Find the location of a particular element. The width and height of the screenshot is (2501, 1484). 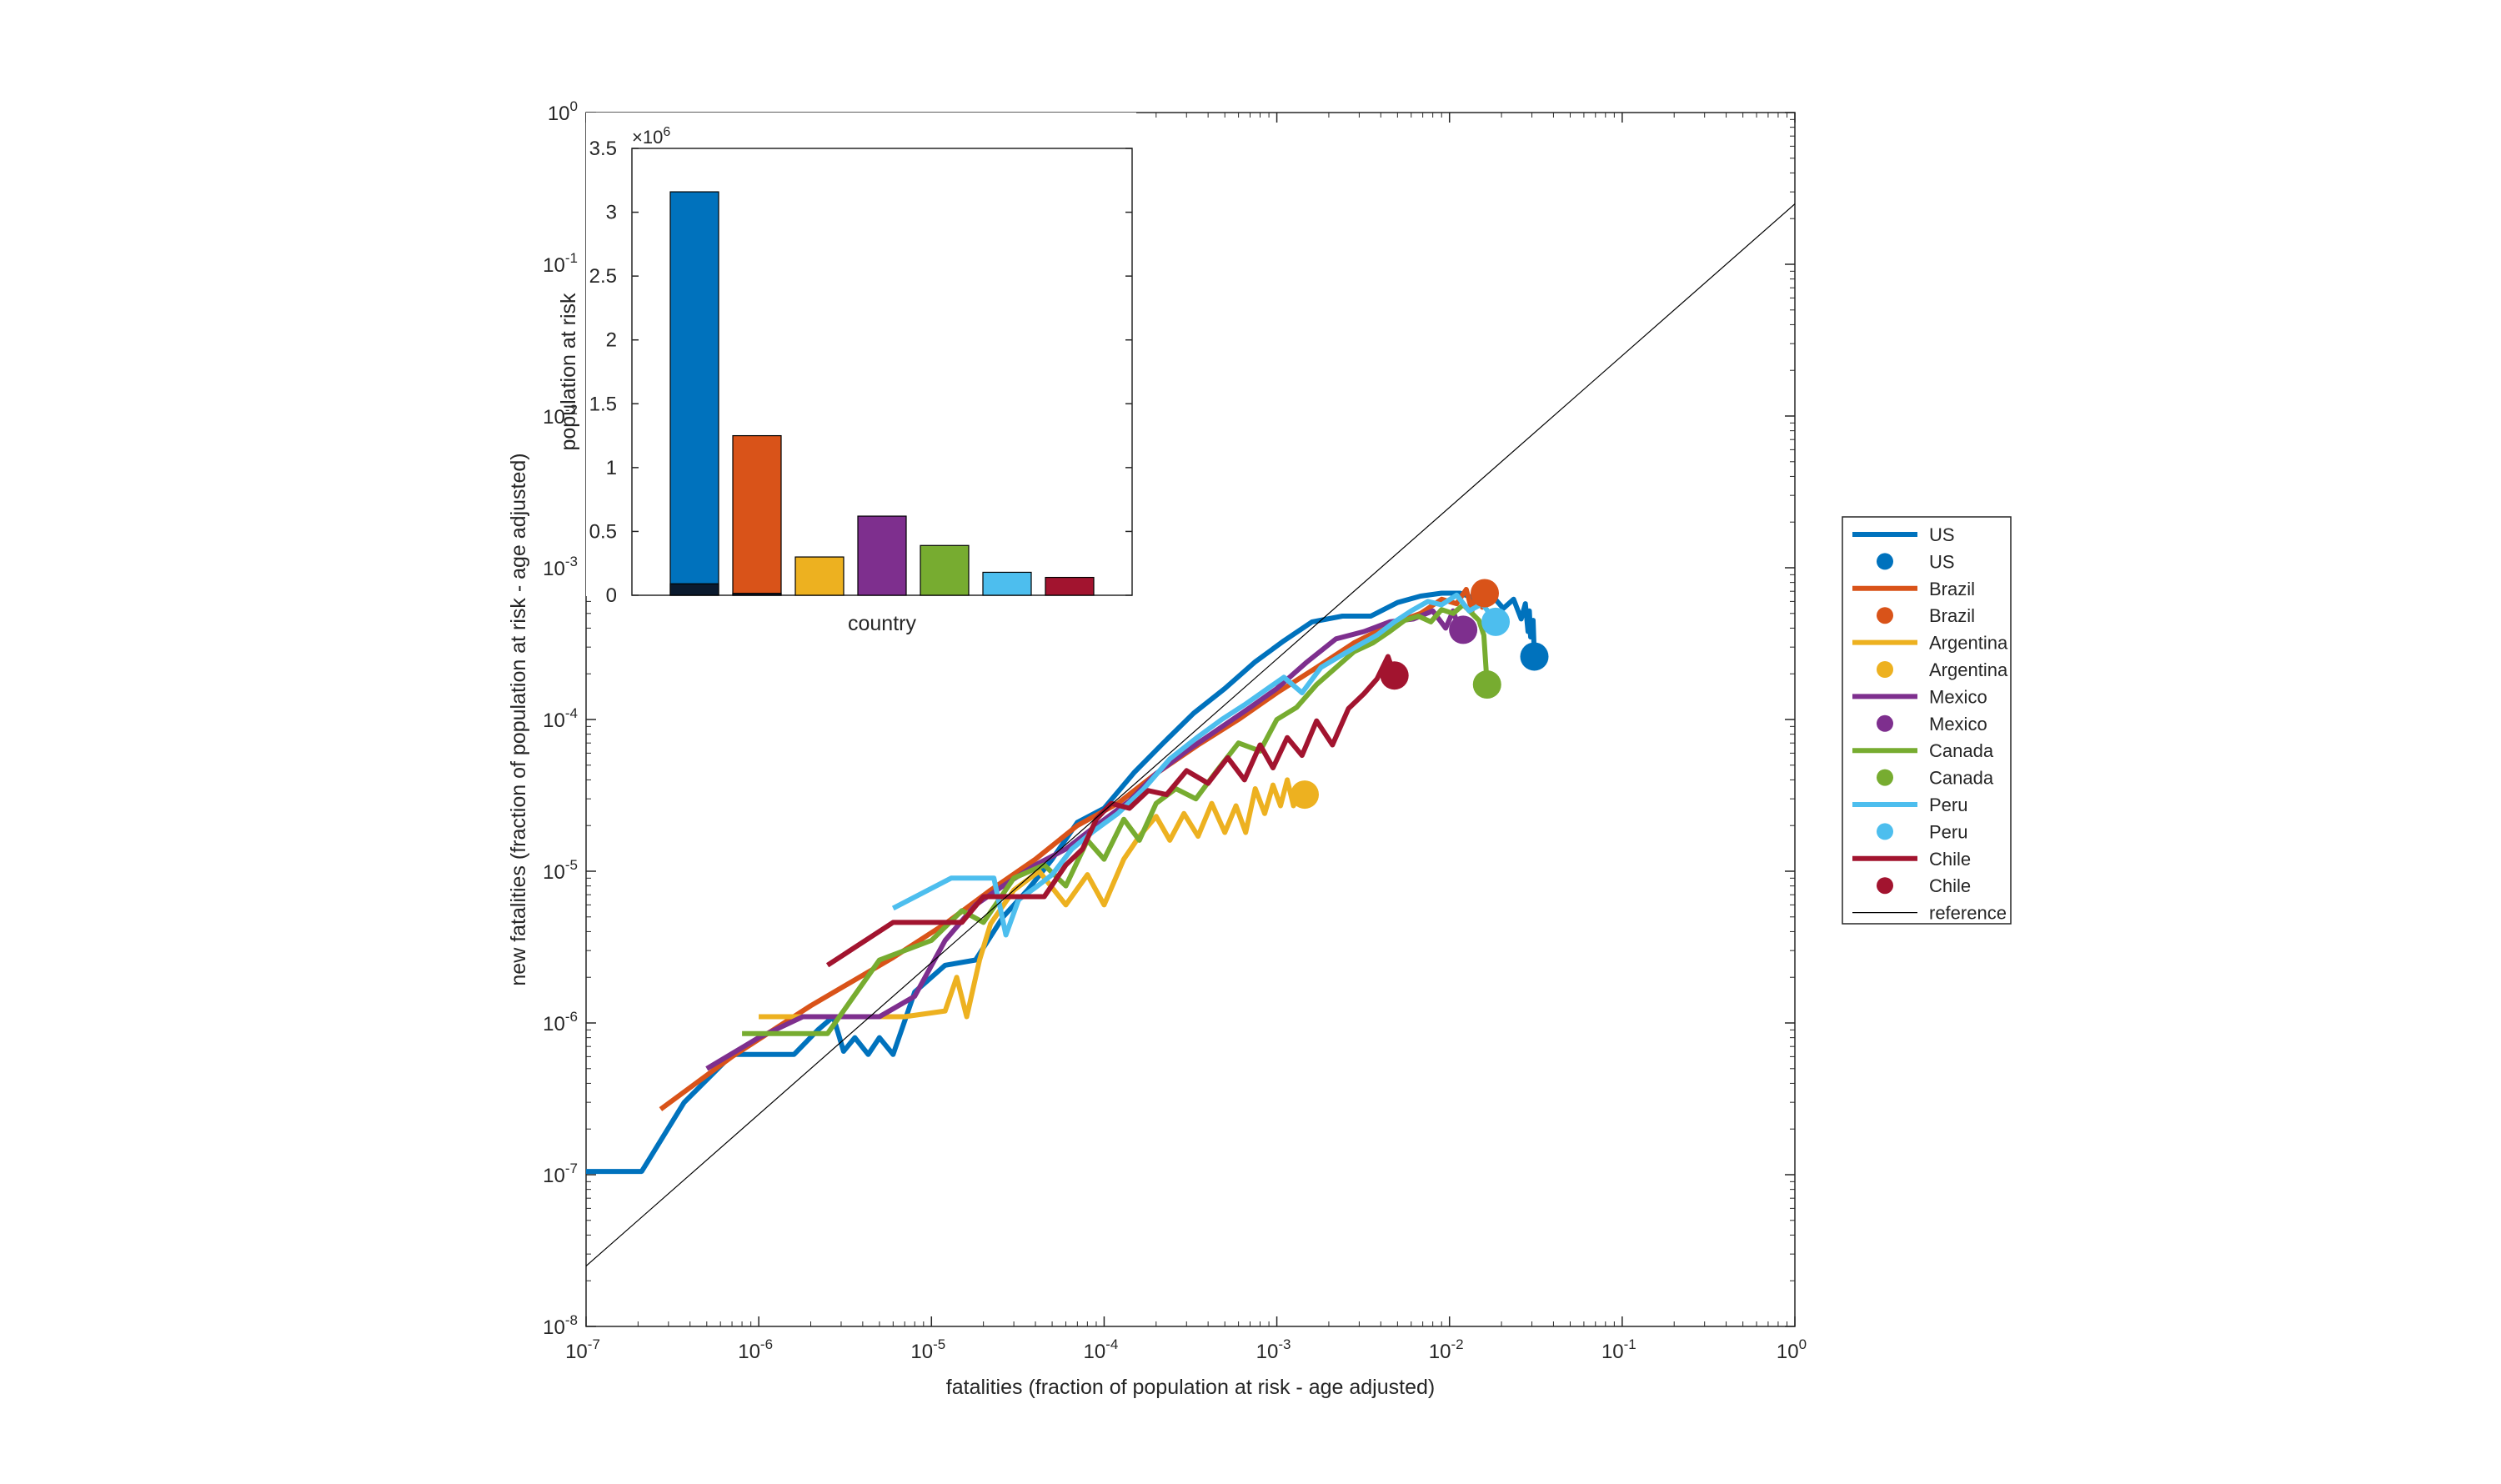

chile-series-line is located at coordinates (1111, 811).